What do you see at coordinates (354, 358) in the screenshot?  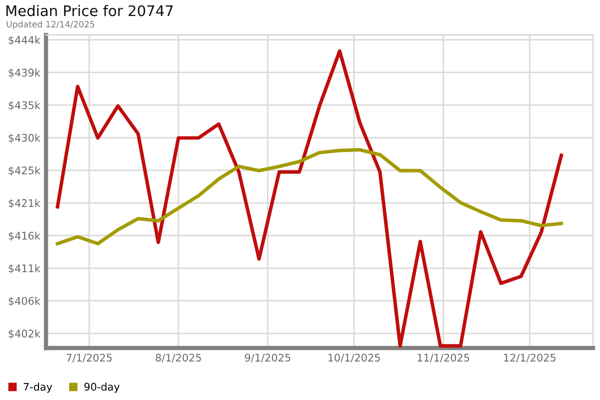 I see `x-tick-label: 10/1/2025` at bounding box center [354, 358].